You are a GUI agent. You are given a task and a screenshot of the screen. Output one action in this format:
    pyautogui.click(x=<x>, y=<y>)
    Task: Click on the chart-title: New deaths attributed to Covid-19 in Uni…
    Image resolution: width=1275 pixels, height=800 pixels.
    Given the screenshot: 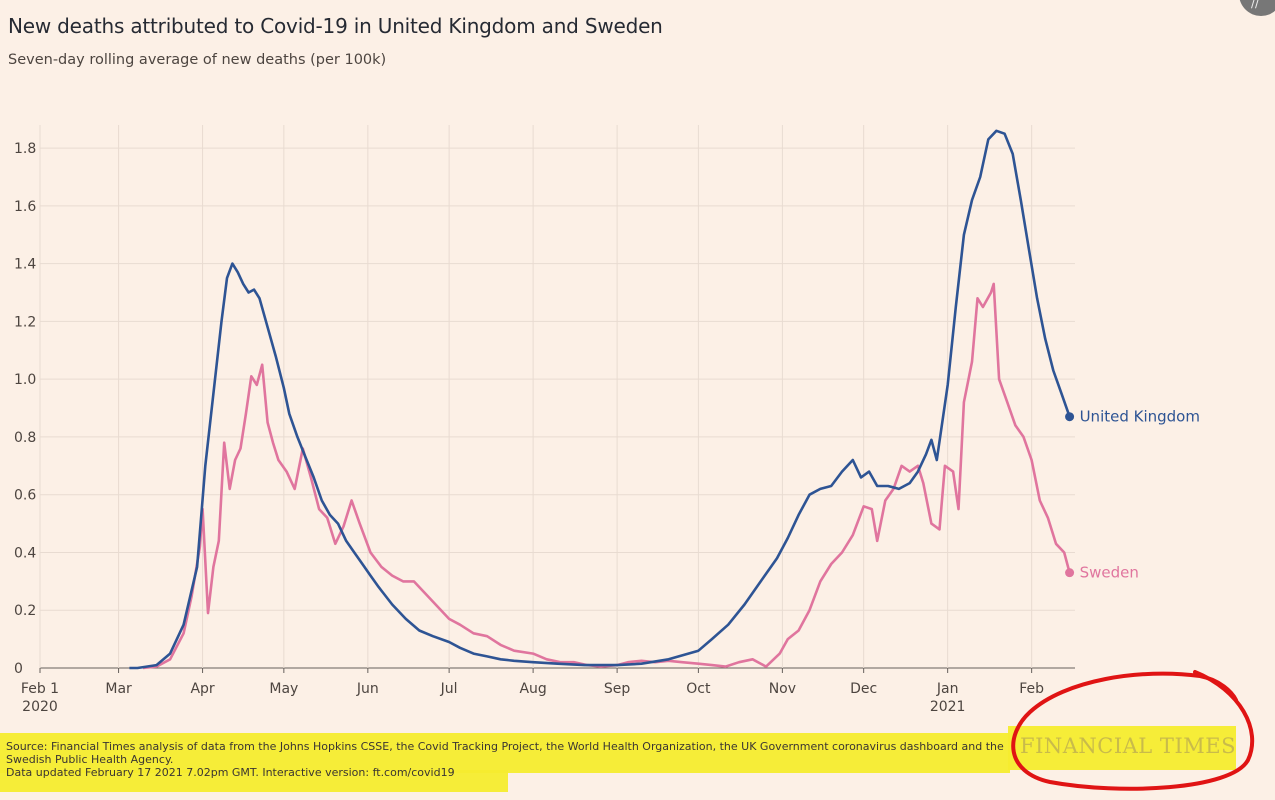 What is the action you would take?
    pyautogui.click(x=335, y=26)
    